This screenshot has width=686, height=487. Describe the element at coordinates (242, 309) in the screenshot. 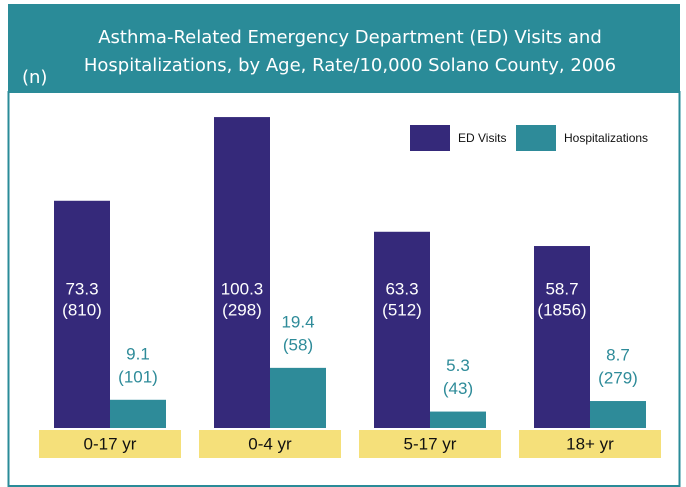

I see `count-label: (298)` at that location.